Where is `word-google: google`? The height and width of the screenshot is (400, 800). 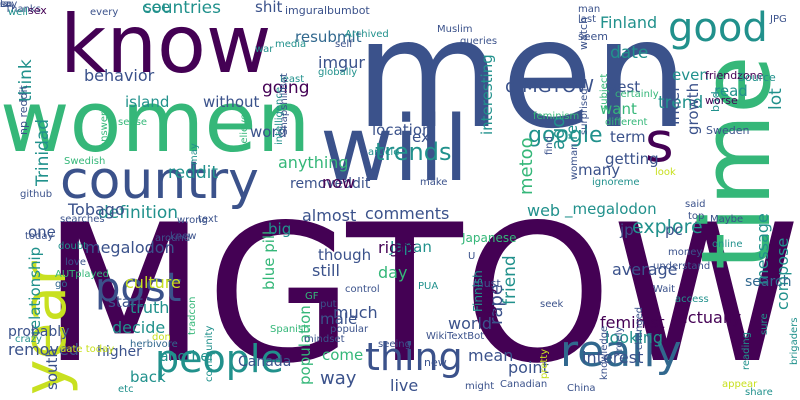
word-google: google is located at coordinates (565, 135).